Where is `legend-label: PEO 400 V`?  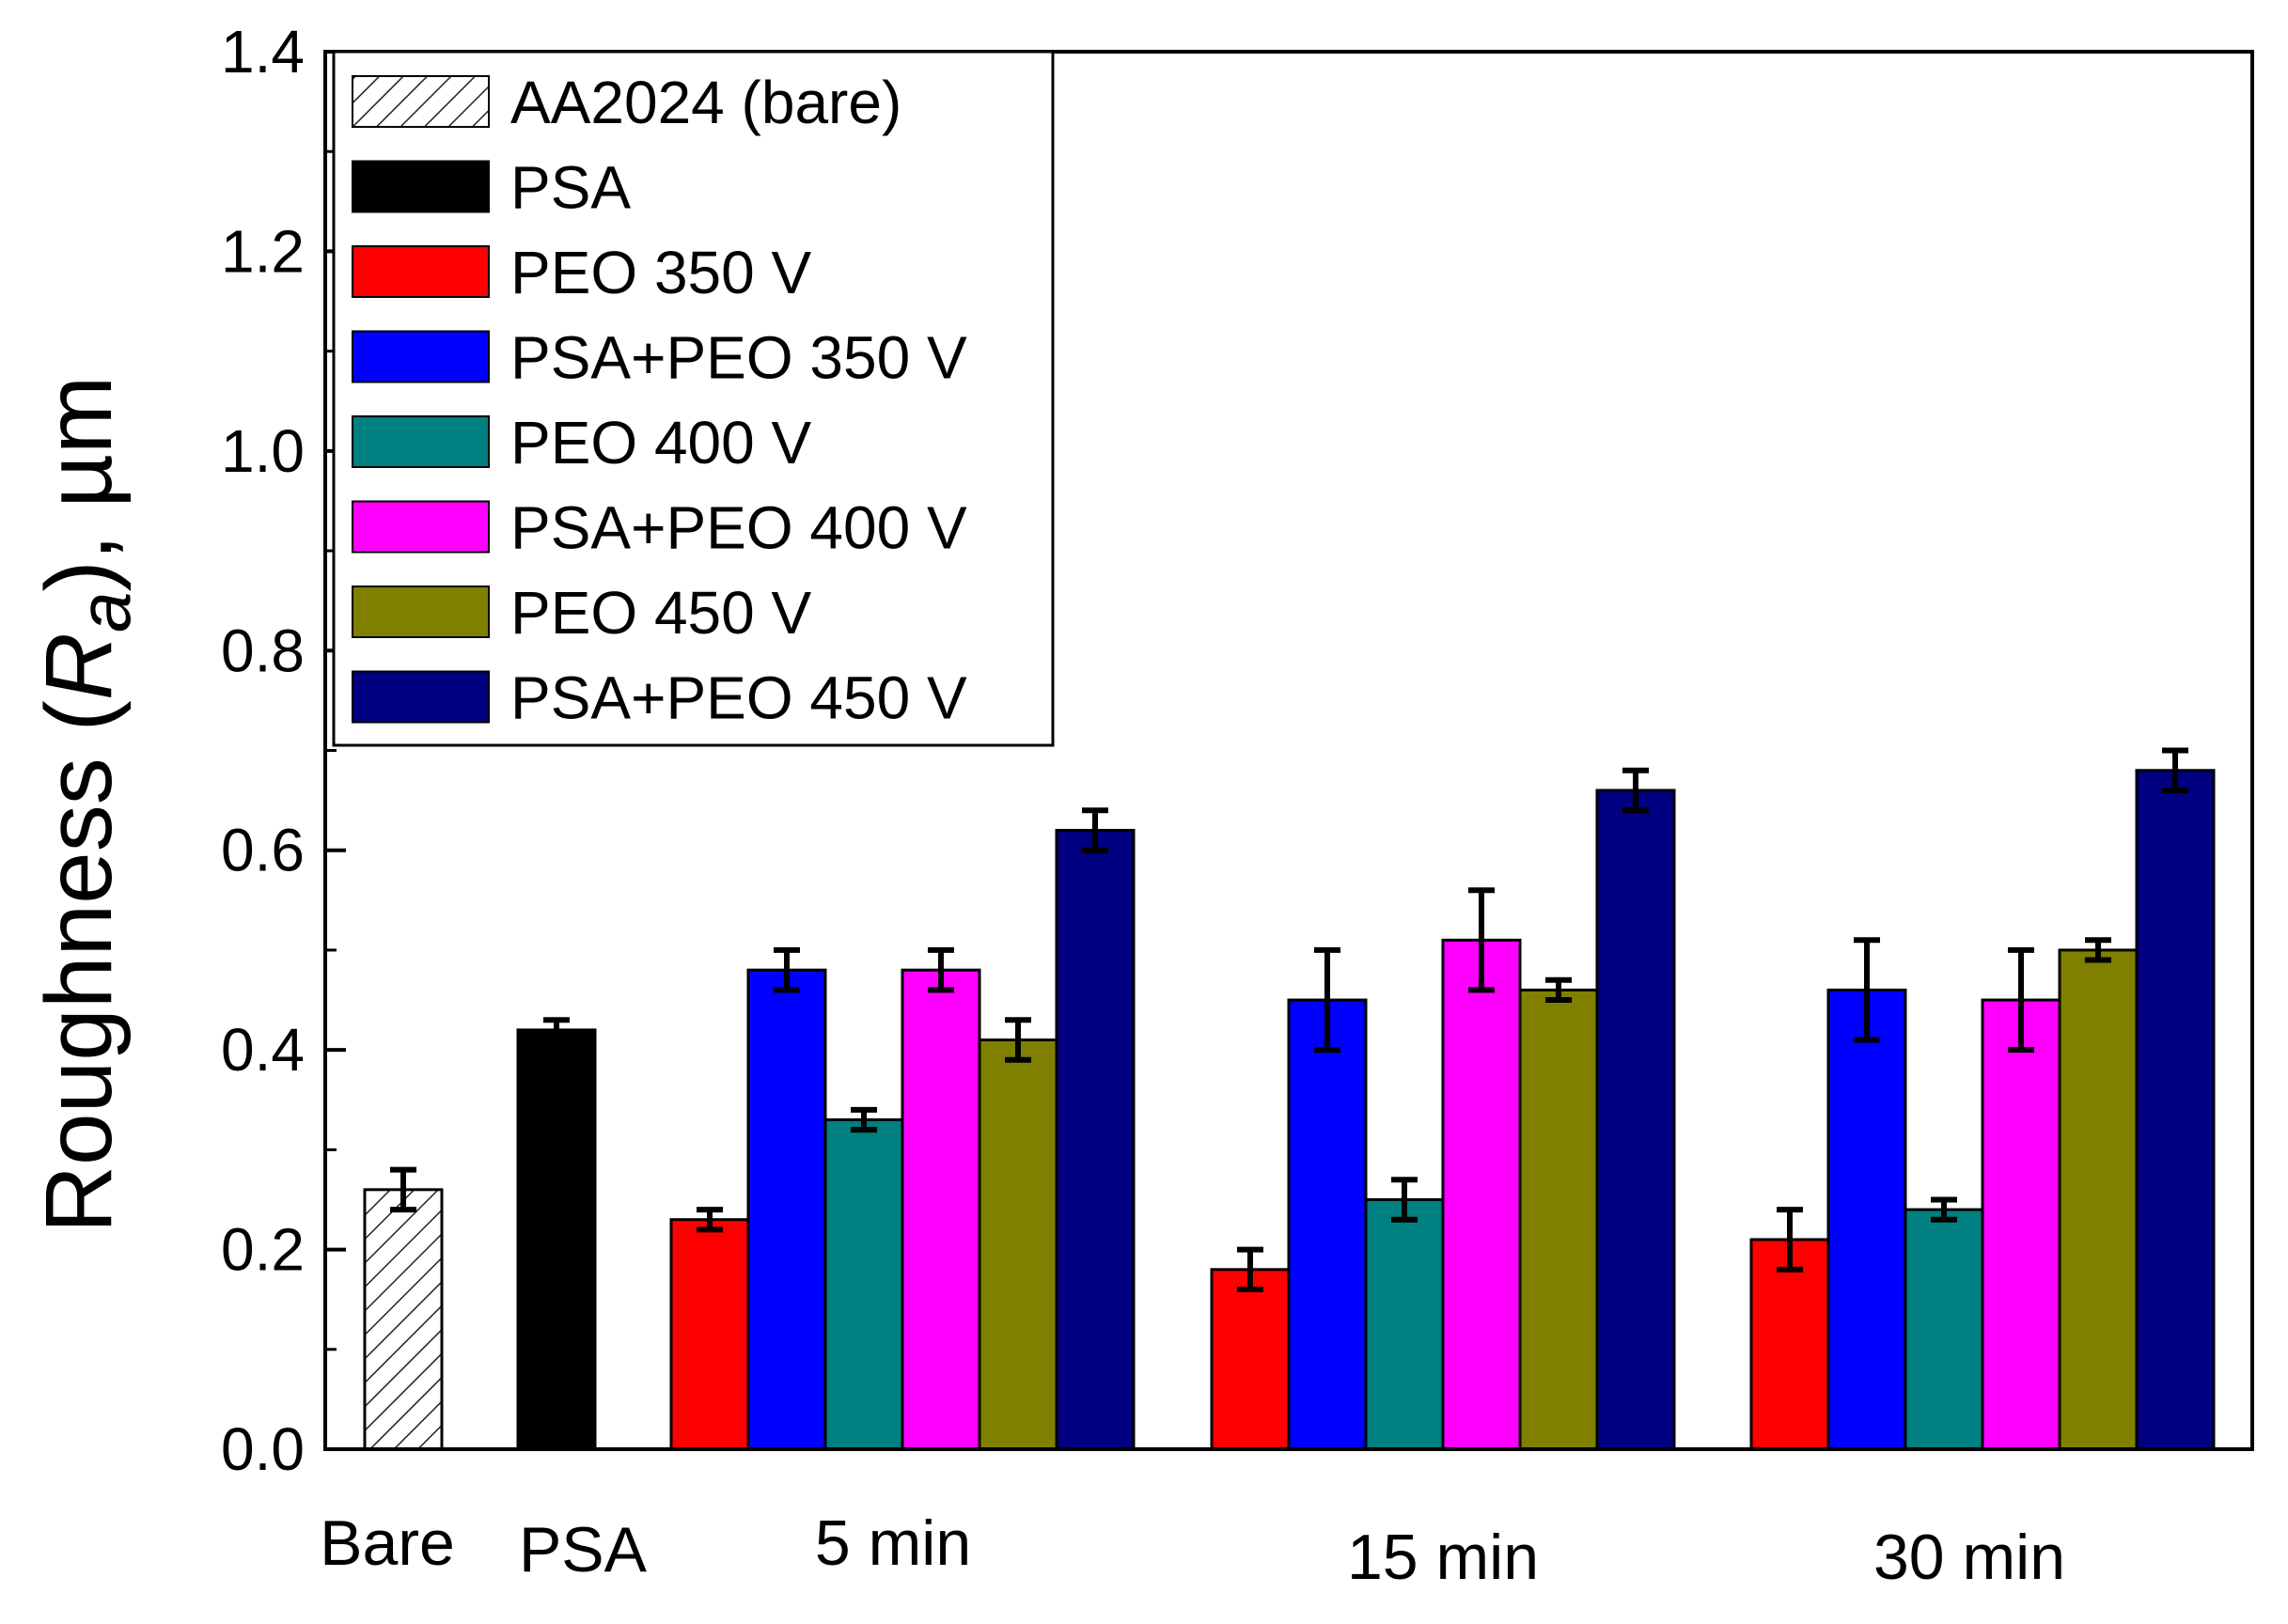 legend-label: PEO 400 V is located at coordinates (661, 442).